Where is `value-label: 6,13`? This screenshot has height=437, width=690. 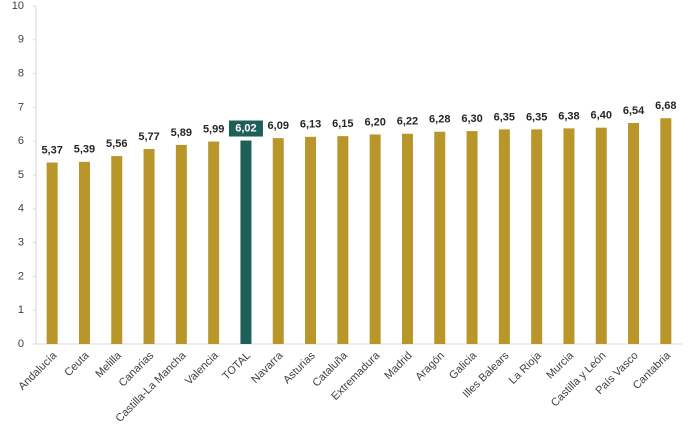 value-label: 6,13 is located at coordinates (310, 125).